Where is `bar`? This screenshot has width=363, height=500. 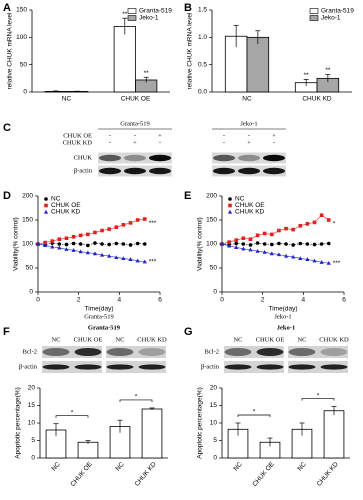
bar is located at coordinates (124, 59).